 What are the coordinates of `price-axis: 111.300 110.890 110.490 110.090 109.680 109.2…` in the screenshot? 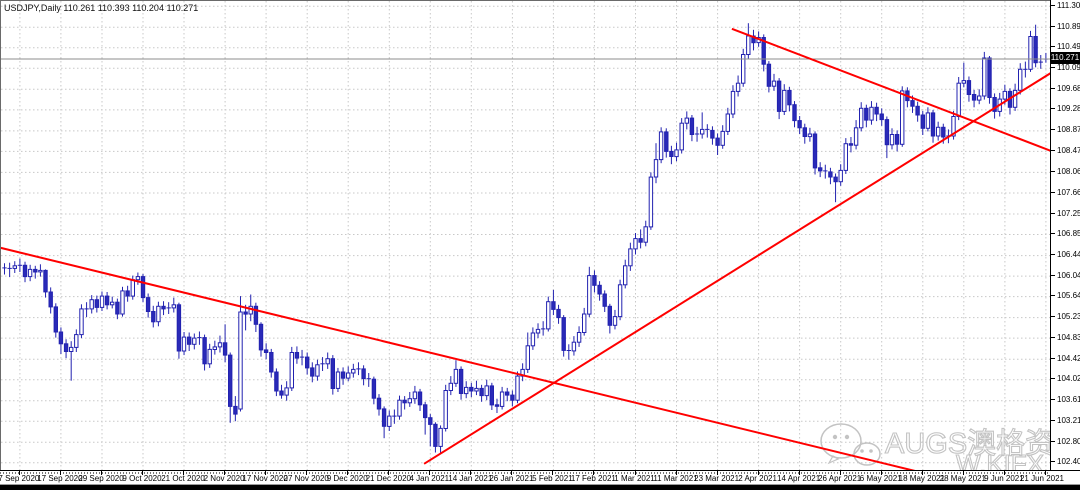 It's located at (1065, 235).